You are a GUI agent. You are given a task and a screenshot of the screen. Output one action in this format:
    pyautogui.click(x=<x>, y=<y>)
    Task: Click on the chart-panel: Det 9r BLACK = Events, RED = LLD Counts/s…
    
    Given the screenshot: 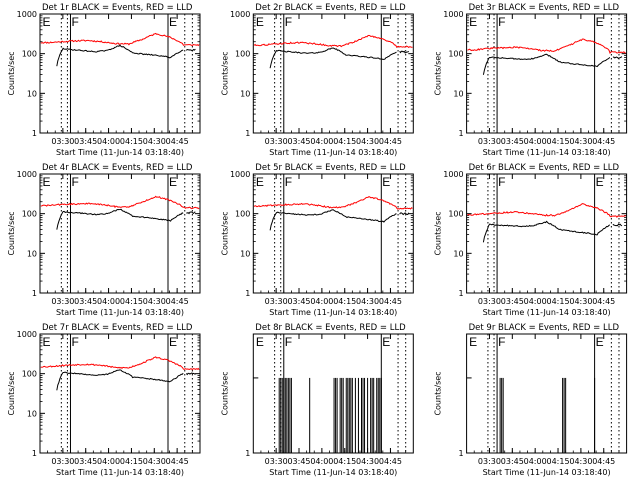 What is the action you would take?
    pyautogui.click(x=531, y=400)
    